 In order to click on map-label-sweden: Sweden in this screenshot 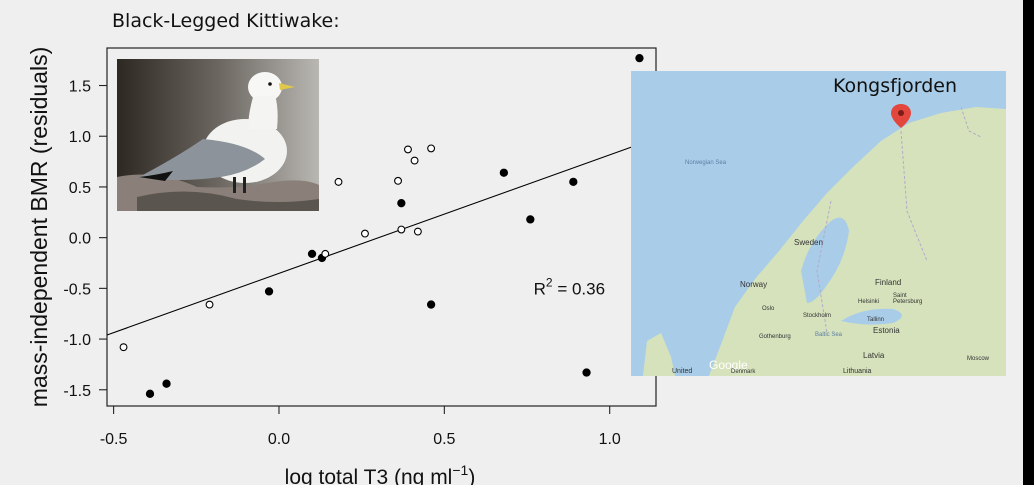, I will do `click(808, 242)`.